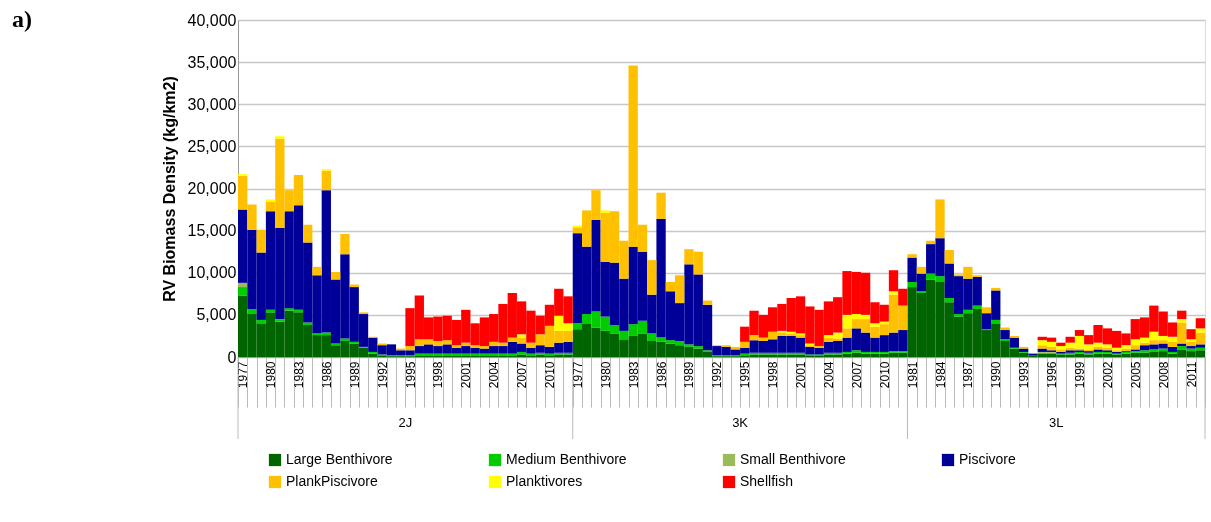 The height and width of the screenshot is (522, 1211). Describe the element at coordinates (212, 104) in the screenshot. I see `y-tick-label: 30,000` at that location.